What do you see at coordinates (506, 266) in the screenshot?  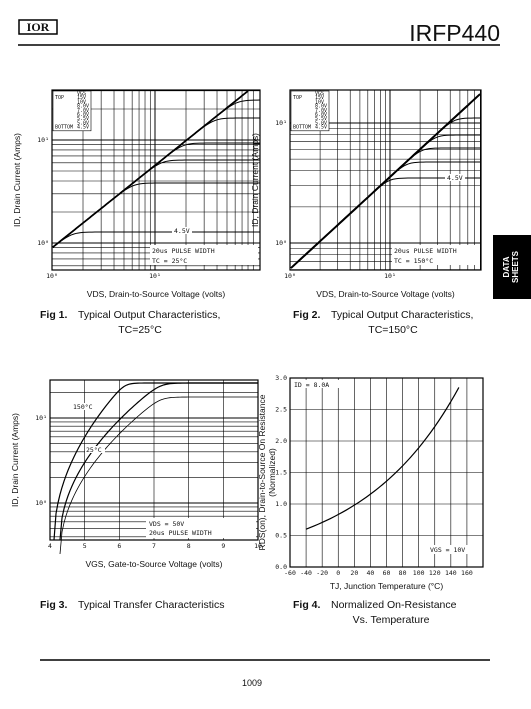 I see `side-tab-text: DATA` at bounding box center [506, 266].